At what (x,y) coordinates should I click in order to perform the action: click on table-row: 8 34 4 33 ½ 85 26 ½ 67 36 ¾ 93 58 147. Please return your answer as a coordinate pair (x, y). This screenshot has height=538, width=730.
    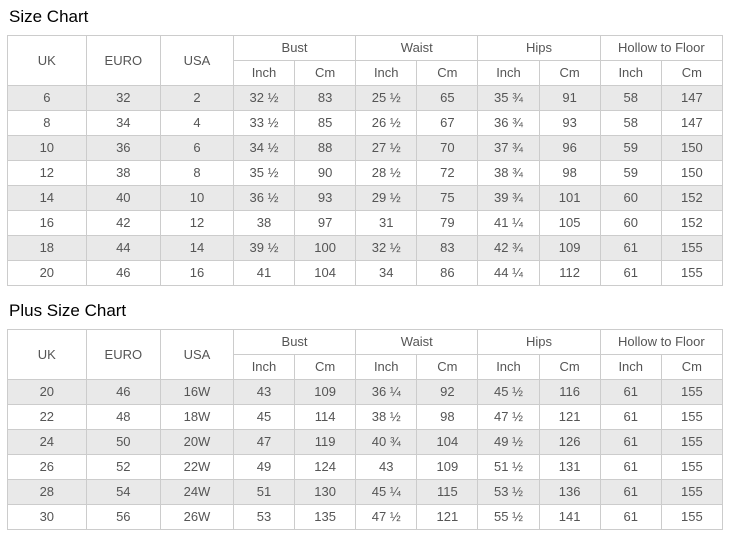
    Looking at the image, I should click on (365, 123).